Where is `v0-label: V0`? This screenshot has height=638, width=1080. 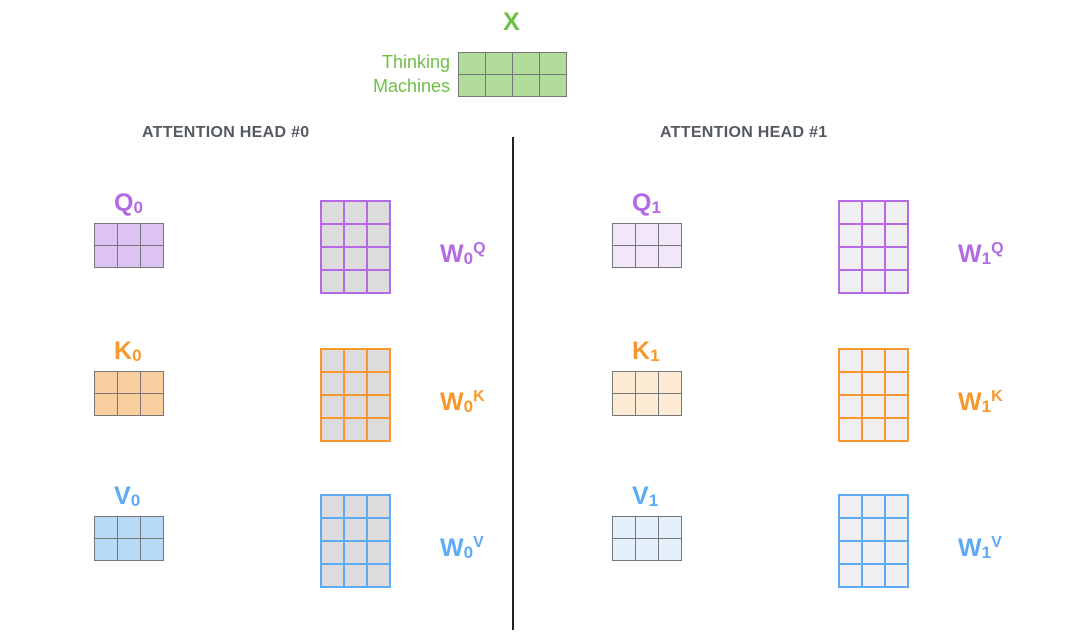 v0-label: V0 is located at coordinates (127, 496).